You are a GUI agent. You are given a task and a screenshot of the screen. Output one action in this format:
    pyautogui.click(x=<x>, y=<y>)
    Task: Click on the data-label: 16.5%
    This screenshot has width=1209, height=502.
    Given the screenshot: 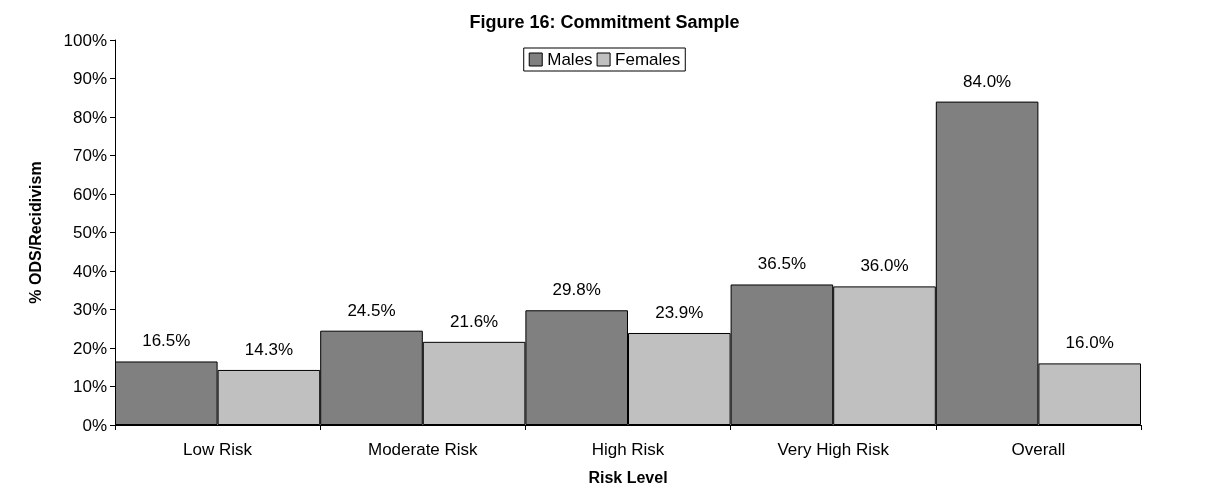 What is the action you would take?
    pyautogui.click(x=166, y=341)
    